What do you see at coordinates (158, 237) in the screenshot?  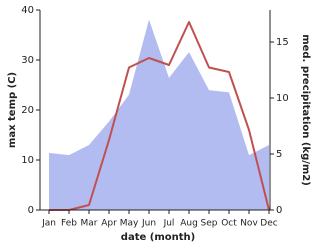 I see `x-axis-title: date (month)` at bounding box center [158, 237].